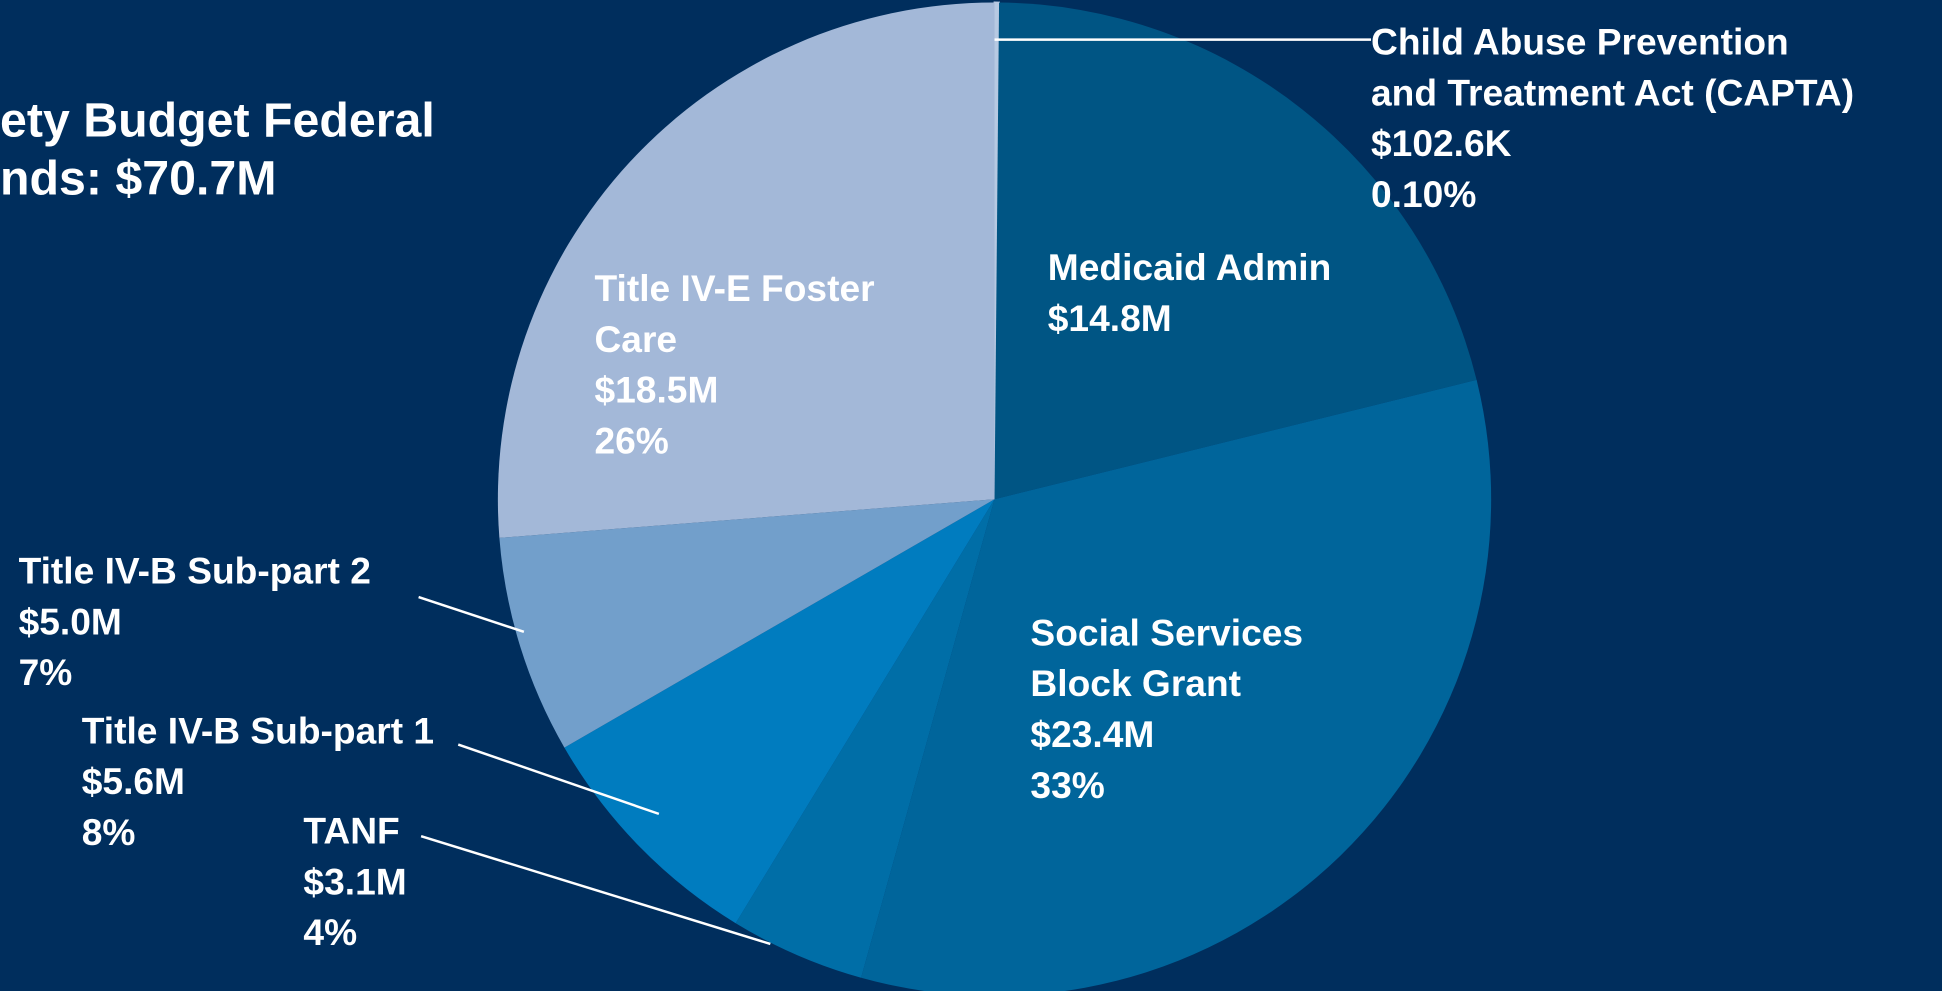 The height and width of the screenshot is (991, 1942). Describe the element at coordinates (138, 179) in the screenshot. I see `title-line: nds: $70.7M` at that location.